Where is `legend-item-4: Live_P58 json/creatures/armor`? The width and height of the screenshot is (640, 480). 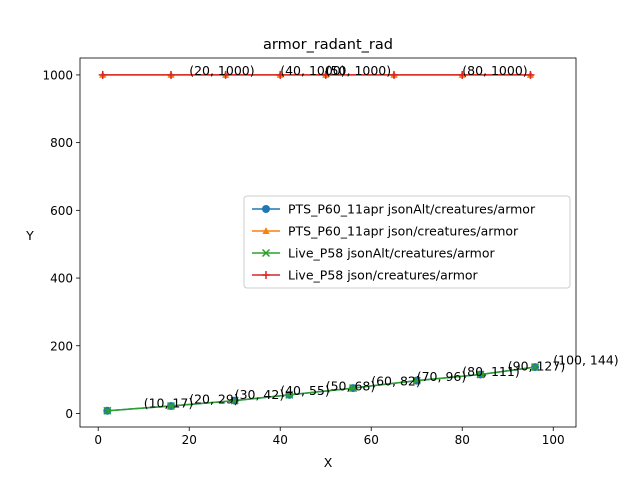
legend-item-4: Live_P58 json/creatures/armor is located at coordinates (365, 275).